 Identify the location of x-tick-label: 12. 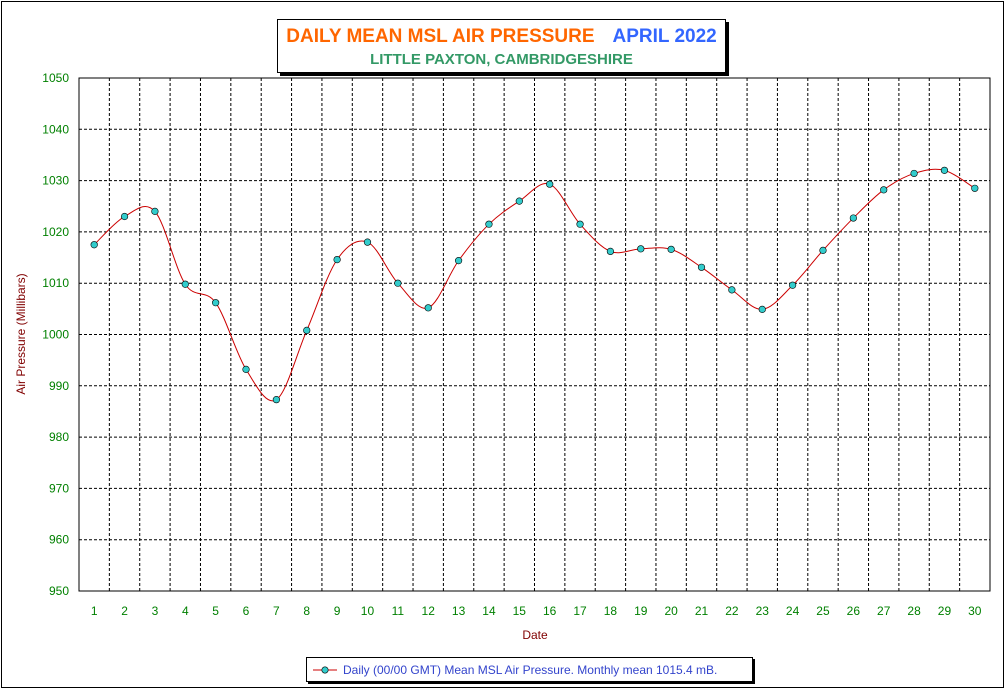
(429, 611).